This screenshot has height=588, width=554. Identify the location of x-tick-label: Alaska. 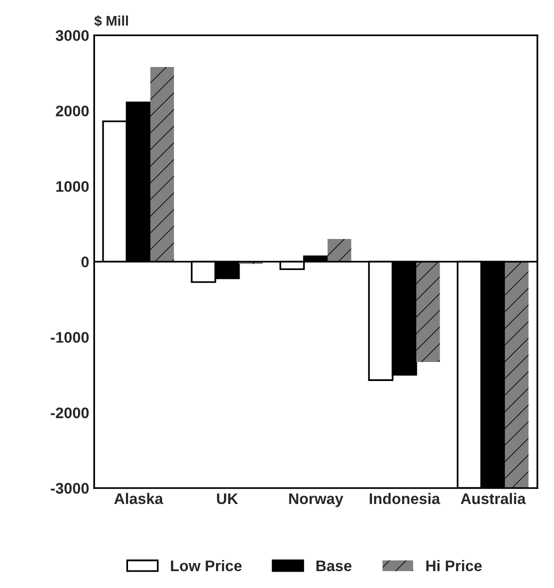
(139, 498).